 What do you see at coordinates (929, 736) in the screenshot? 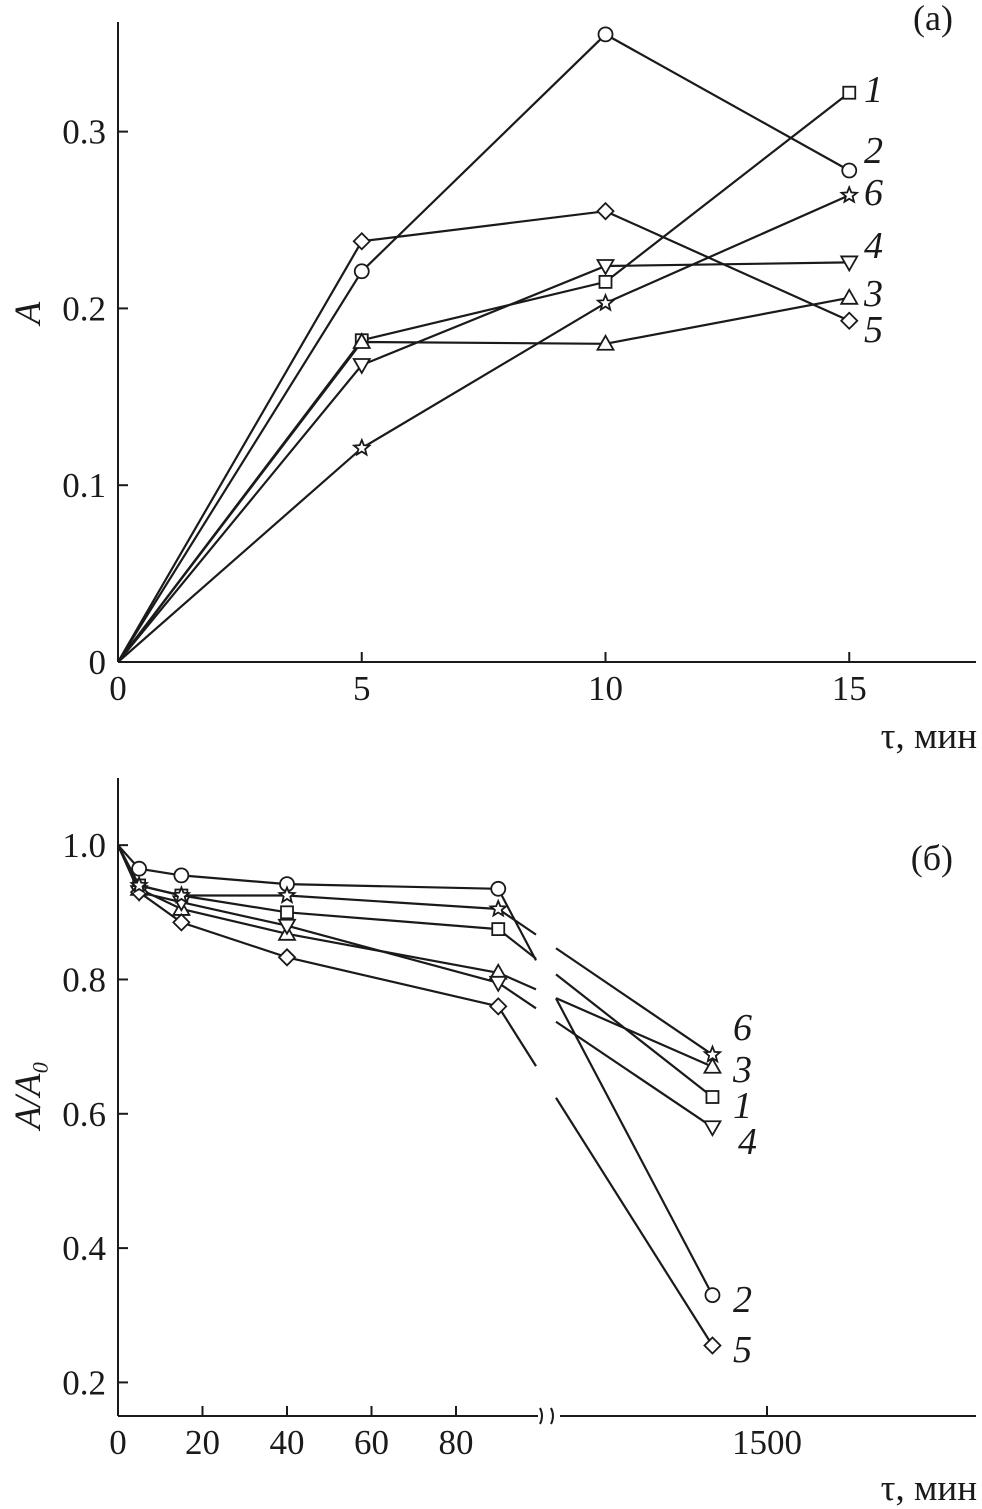
I see `panel-a-x-axis-label: τ, мин` at bounding box center [929, 736].